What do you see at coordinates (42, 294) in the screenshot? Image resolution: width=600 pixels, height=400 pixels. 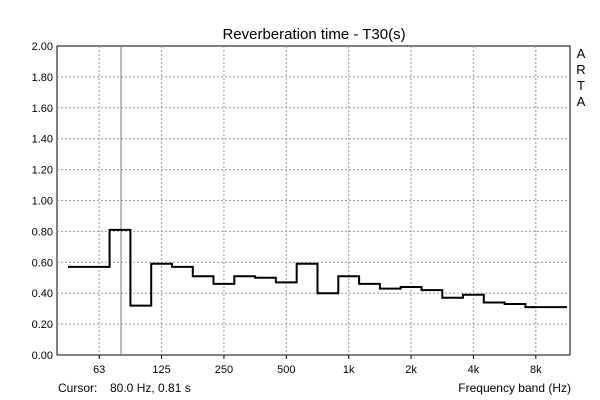 I see `y-tick-label: 0.40` at bounding box center [42, 294].